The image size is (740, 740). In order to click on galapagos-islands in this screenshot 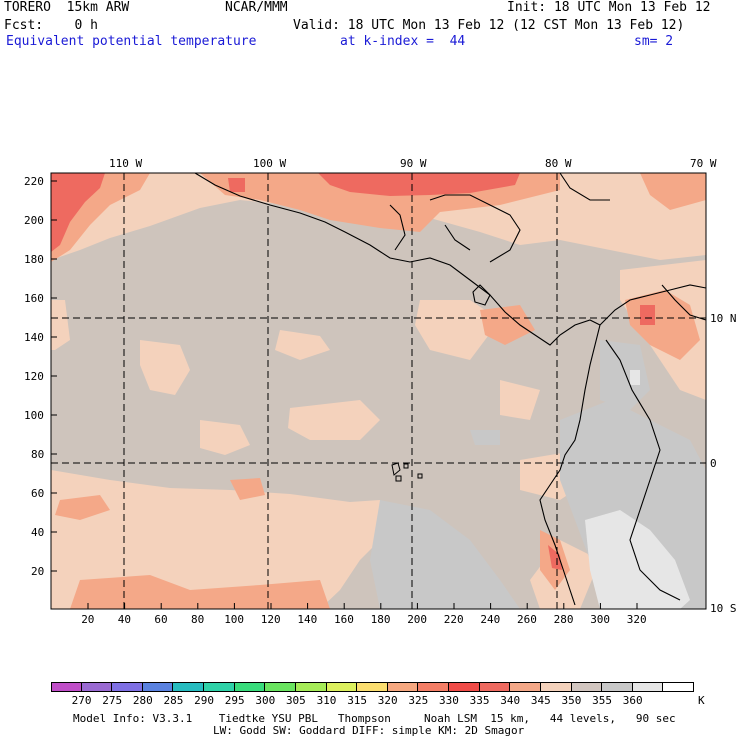, I will do `click(407, 472)`.